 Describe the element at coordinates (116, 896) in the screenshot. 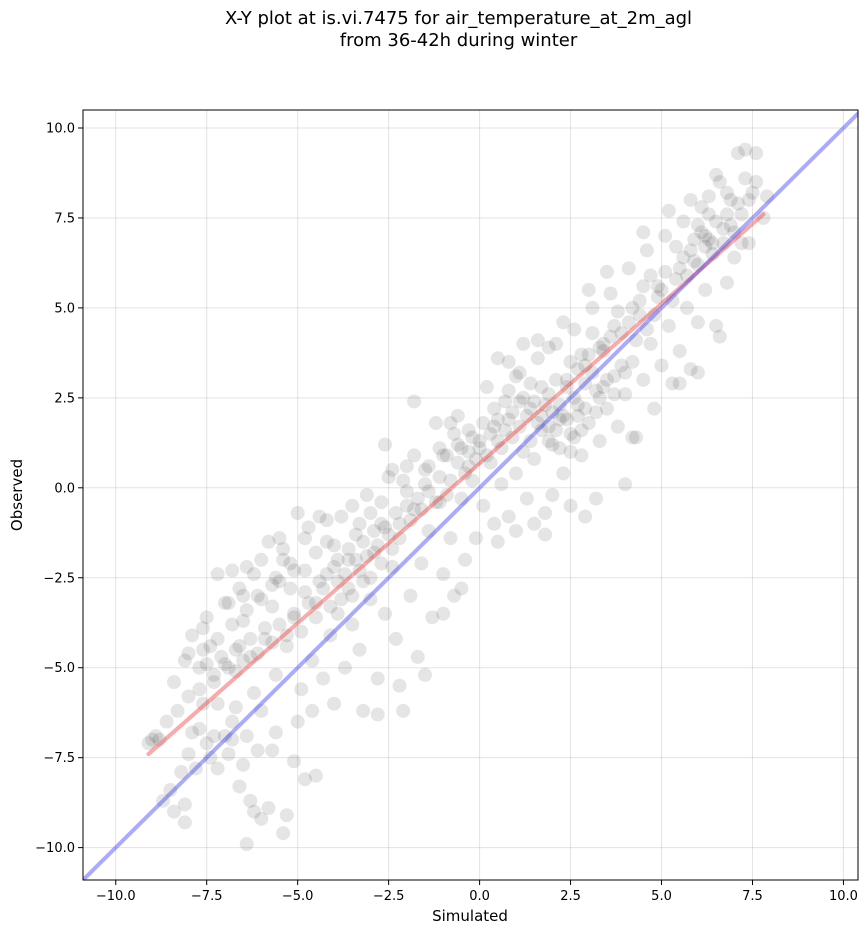

I see `x-tick-label: −10.0` at that location.